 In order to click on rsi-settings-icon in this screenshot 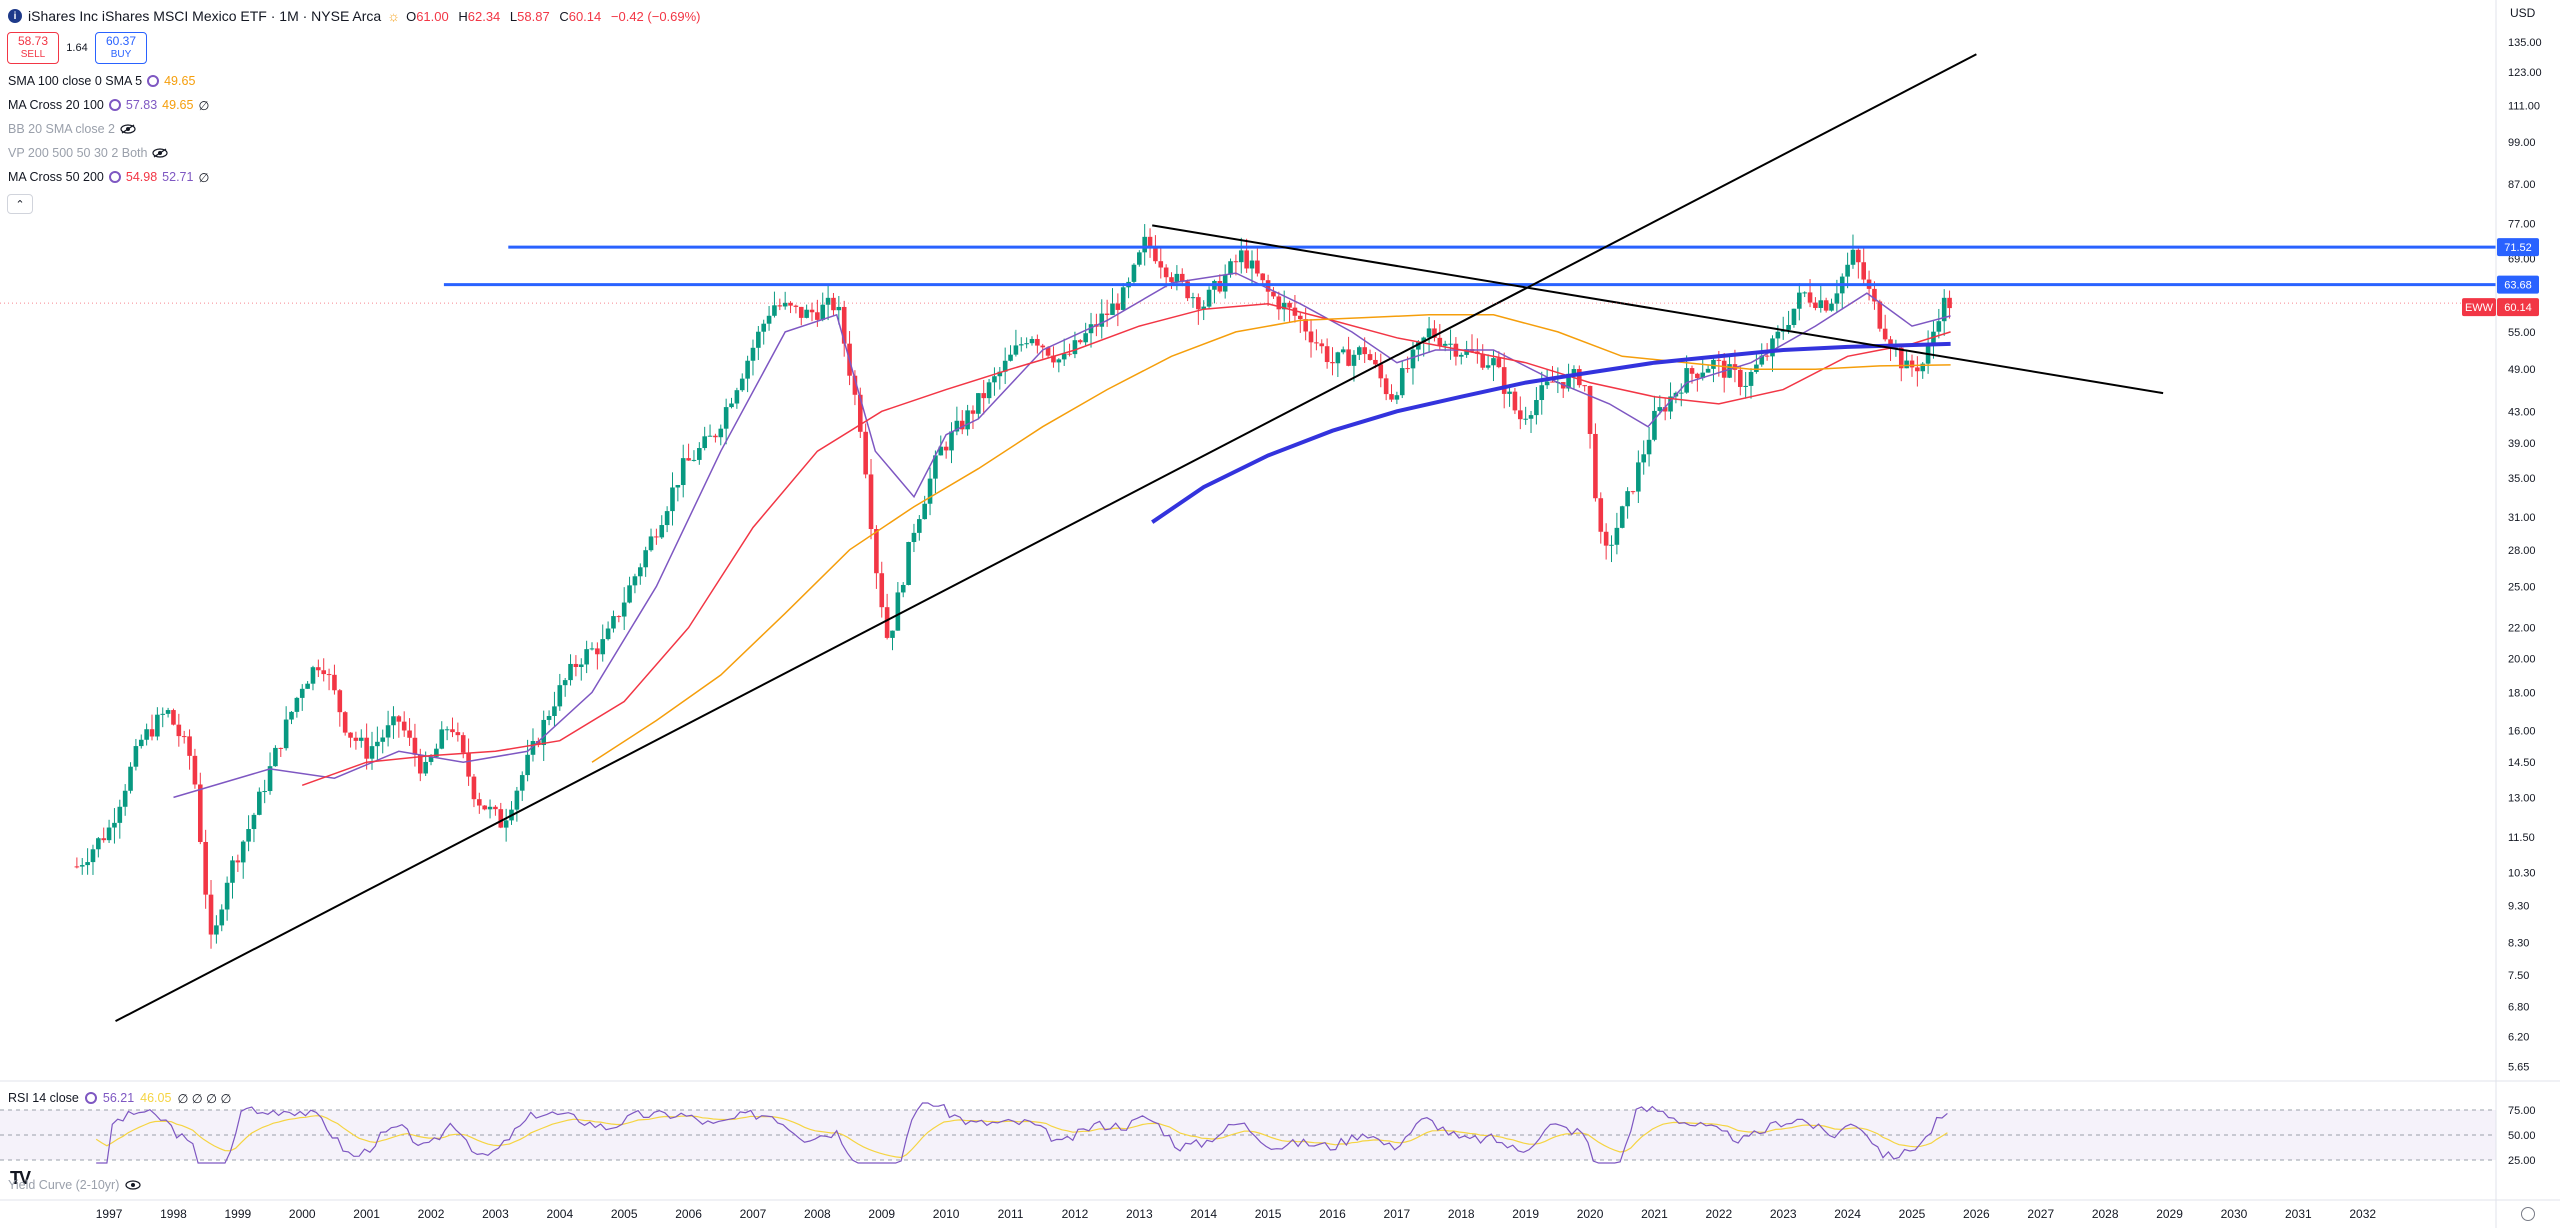, I will do `click(90, 1098)`.